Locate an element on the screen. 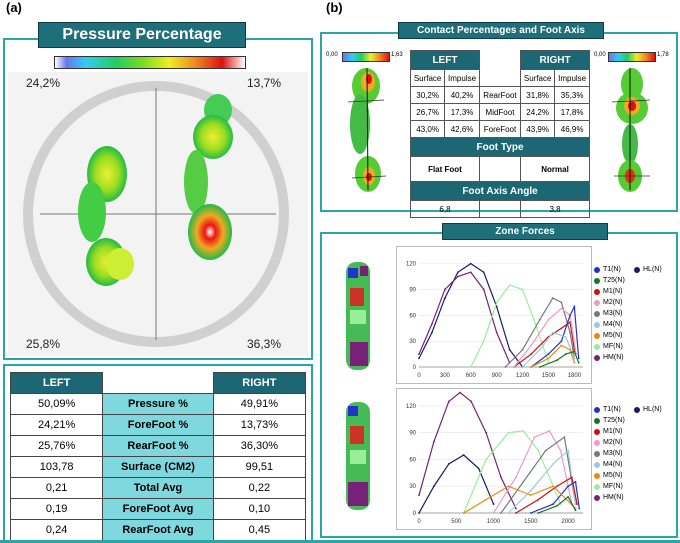  foot-type-left: Flat Foot is located at coordinates (445, 169).